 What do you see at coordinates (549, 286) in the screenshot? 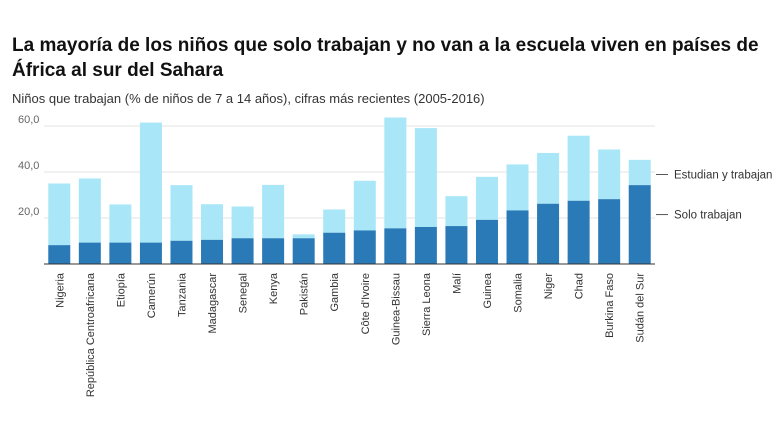
I see `x-category-label: Niger` at bounding box center [549, 286].